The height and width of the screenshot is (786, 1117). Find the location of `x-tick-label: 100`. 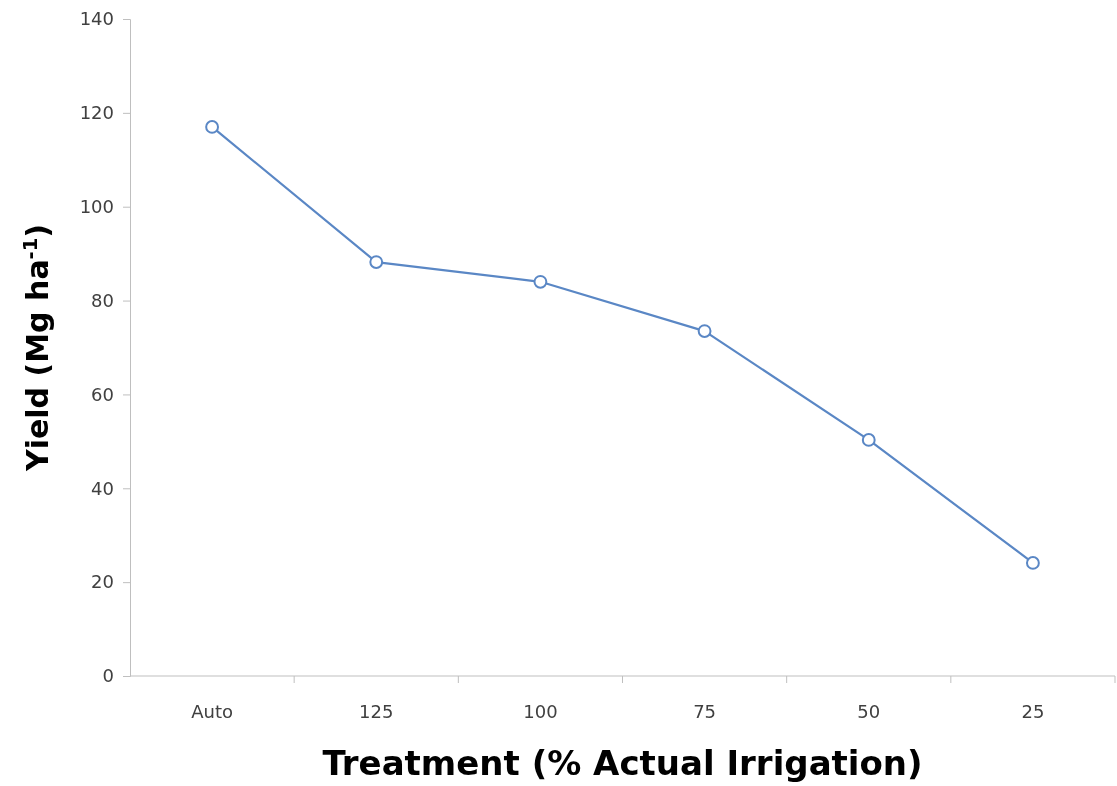

x-tick-label: 100 is located at coordinates (540, 711).